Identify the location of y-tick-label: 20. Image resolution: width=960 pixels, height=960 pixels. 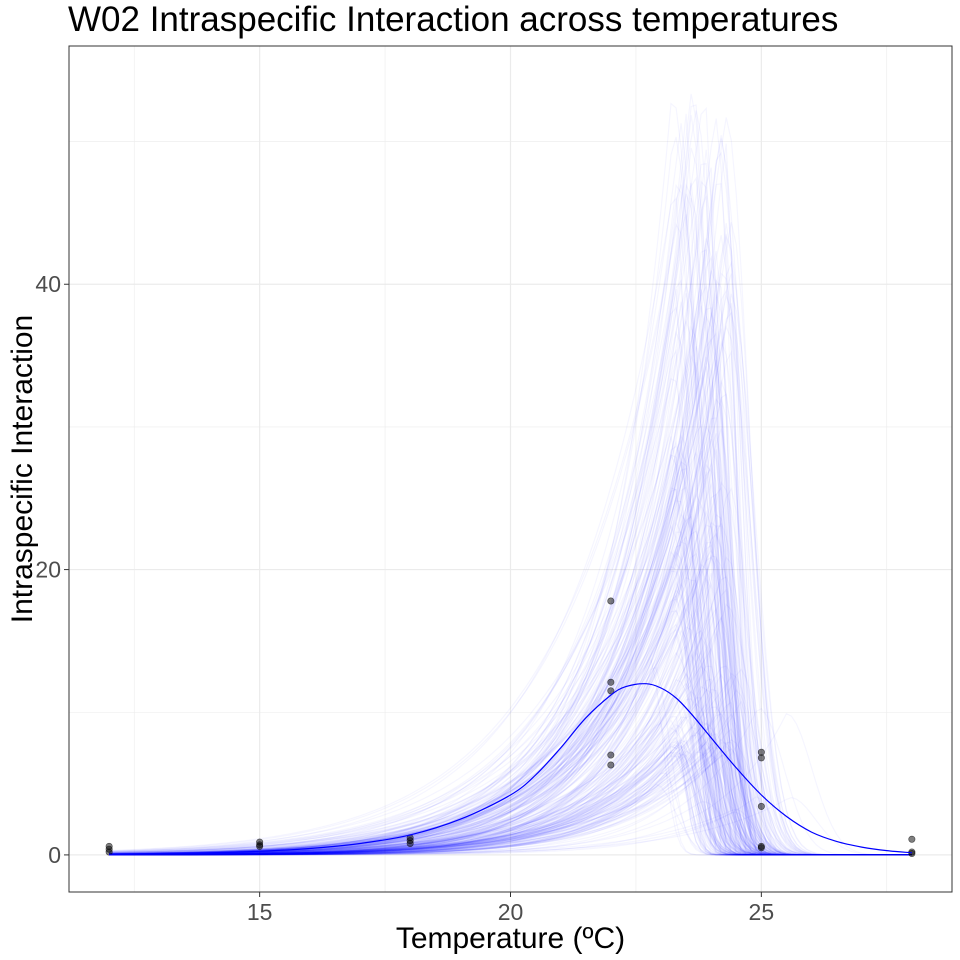
(48, 570).